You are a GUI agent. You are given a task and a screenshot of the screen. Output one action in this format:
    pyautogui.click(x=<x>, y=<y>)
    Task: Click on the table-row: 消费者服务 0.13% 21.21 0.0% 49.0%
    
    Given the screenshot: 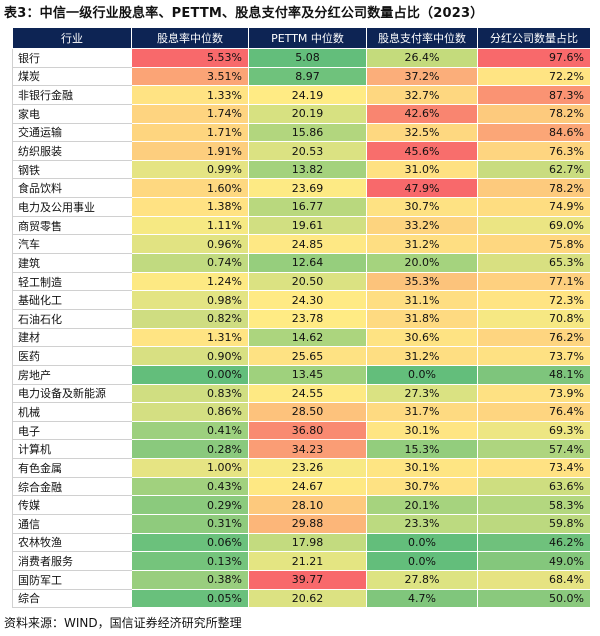 What is the action you would take?
    pyautogui.click(x=301, y=561)
    